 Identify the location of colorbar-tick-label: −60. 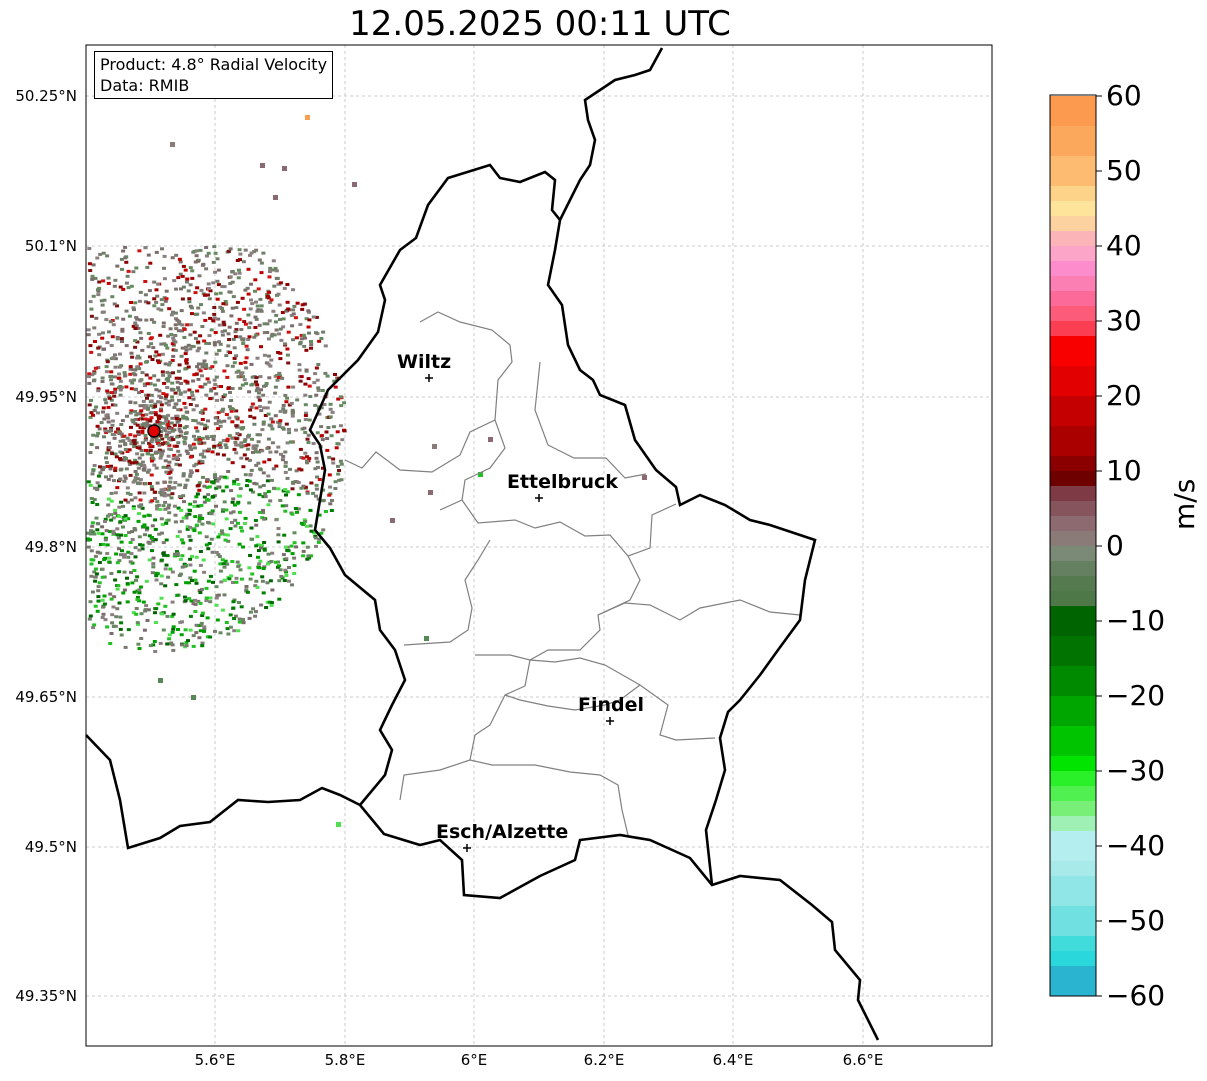
(1136, 995).